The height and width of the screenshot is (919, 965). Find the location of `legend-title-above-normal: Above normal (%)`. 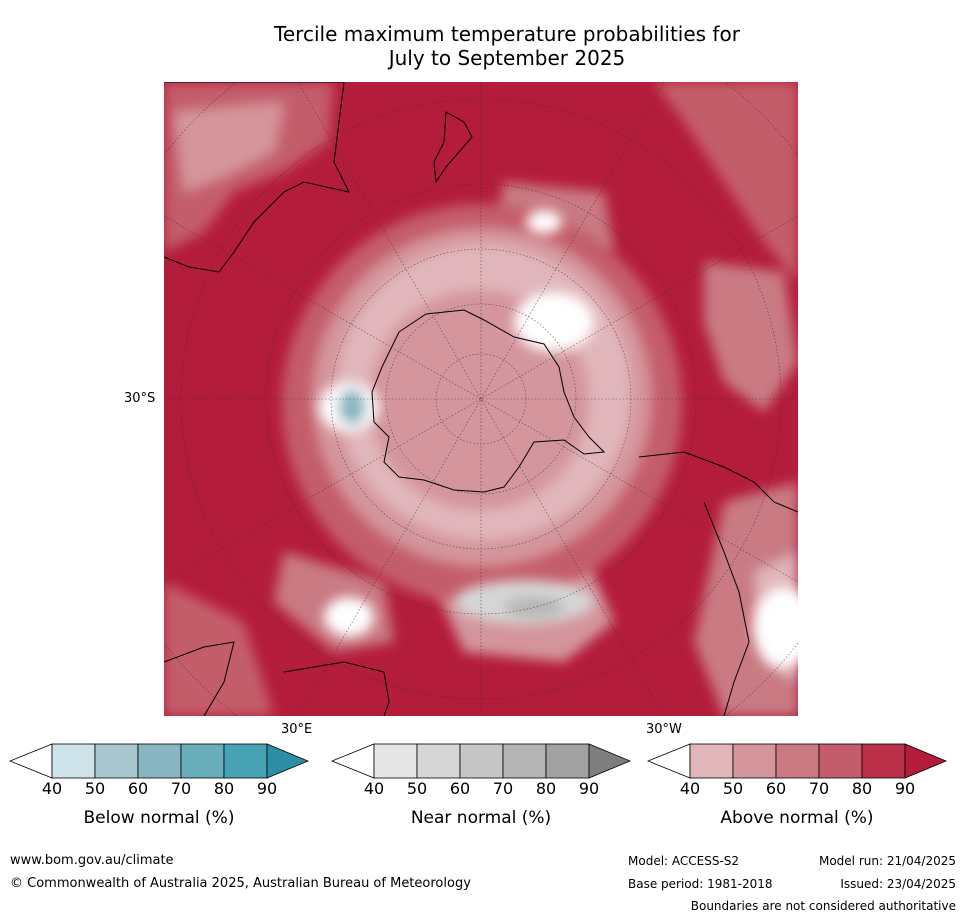

legend-title-above-normal: Above normal (%) is located at coordinates (797, 818).